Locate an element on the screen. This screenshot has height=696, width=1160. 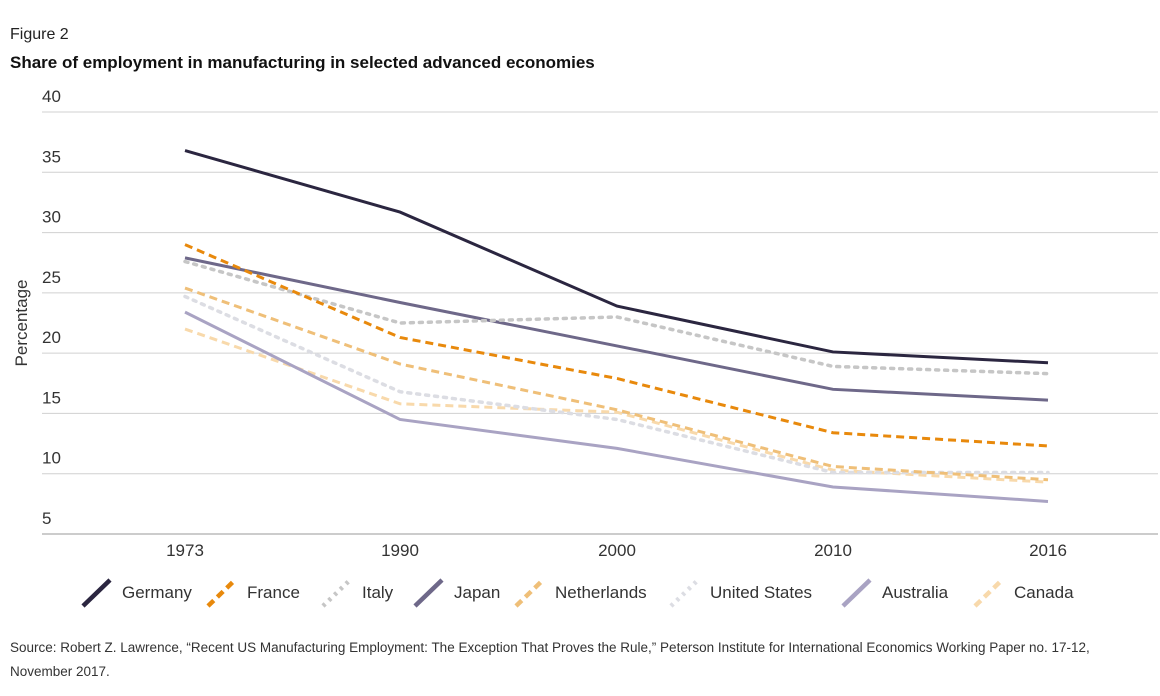
legend-label: Canada is located at coordinates (1044, 592).